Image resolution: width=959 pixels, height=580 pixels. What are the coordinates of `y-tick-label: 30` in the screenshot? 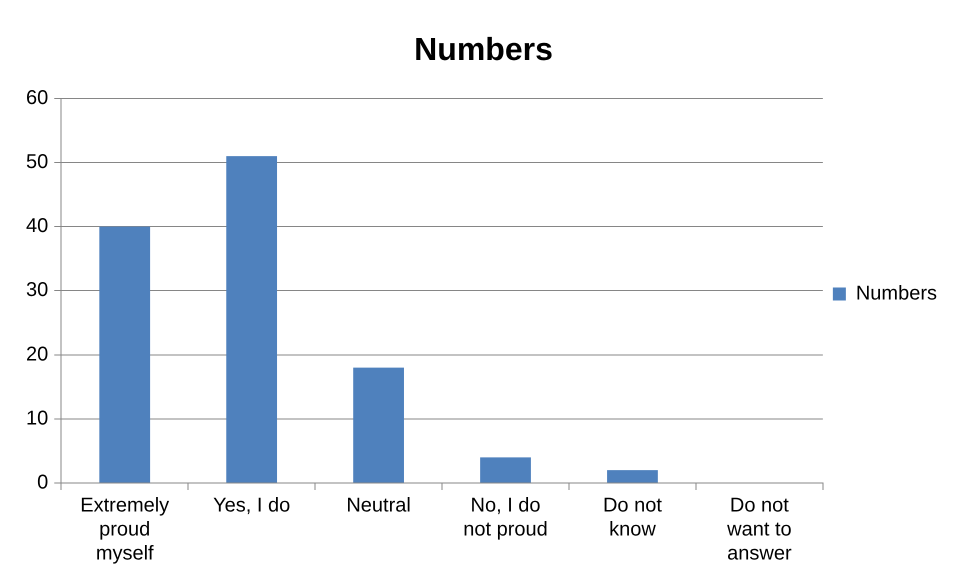 It's located at (37, 290).